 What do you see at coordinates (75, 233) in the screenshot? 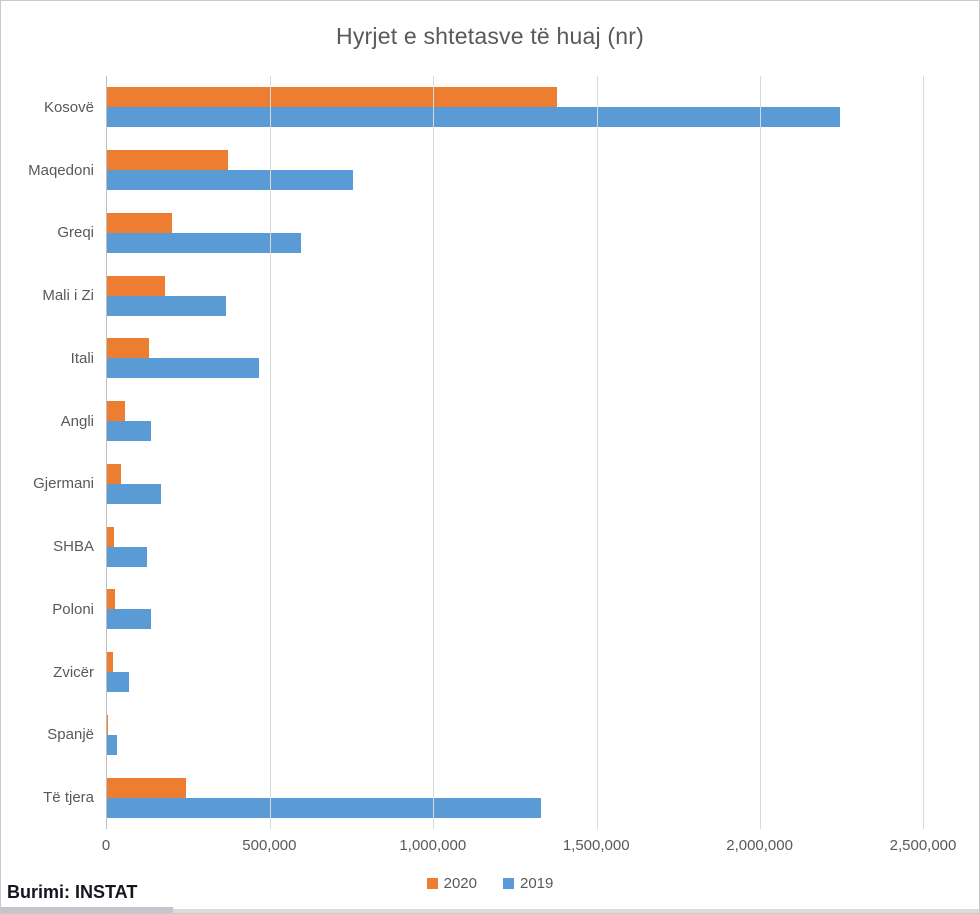
I see `category-label: Greqi` at bounding box center [75, 233].